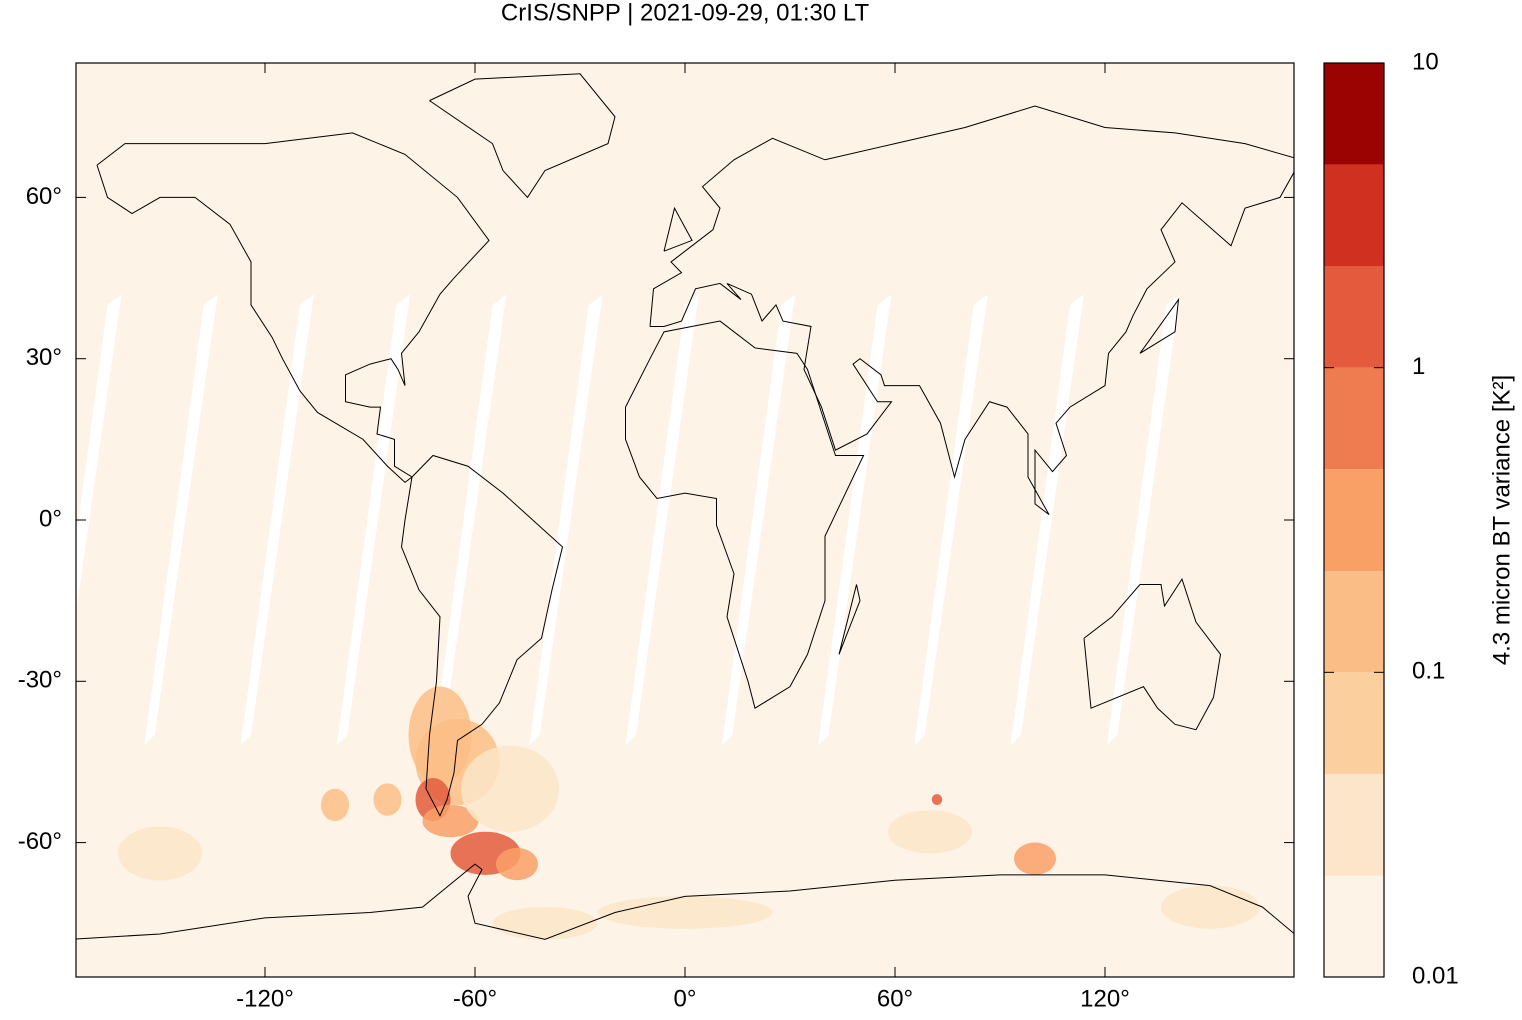  What do you see at coordinates (40, 841) in the screenshot?
I see `y-tick-label: -60°` at bounding box center [40, 841].